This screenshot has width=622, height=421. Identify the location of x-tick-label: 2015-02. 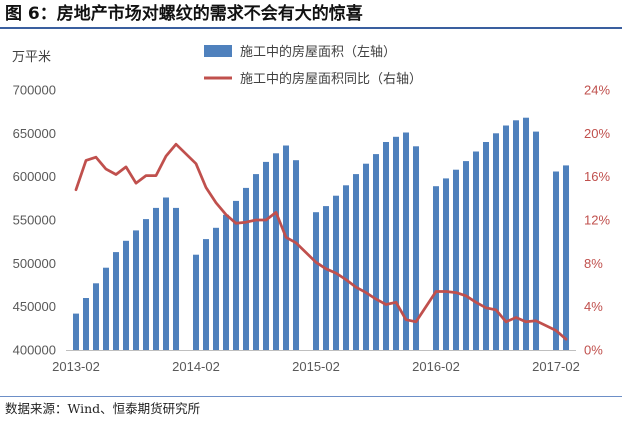
(316, 366).